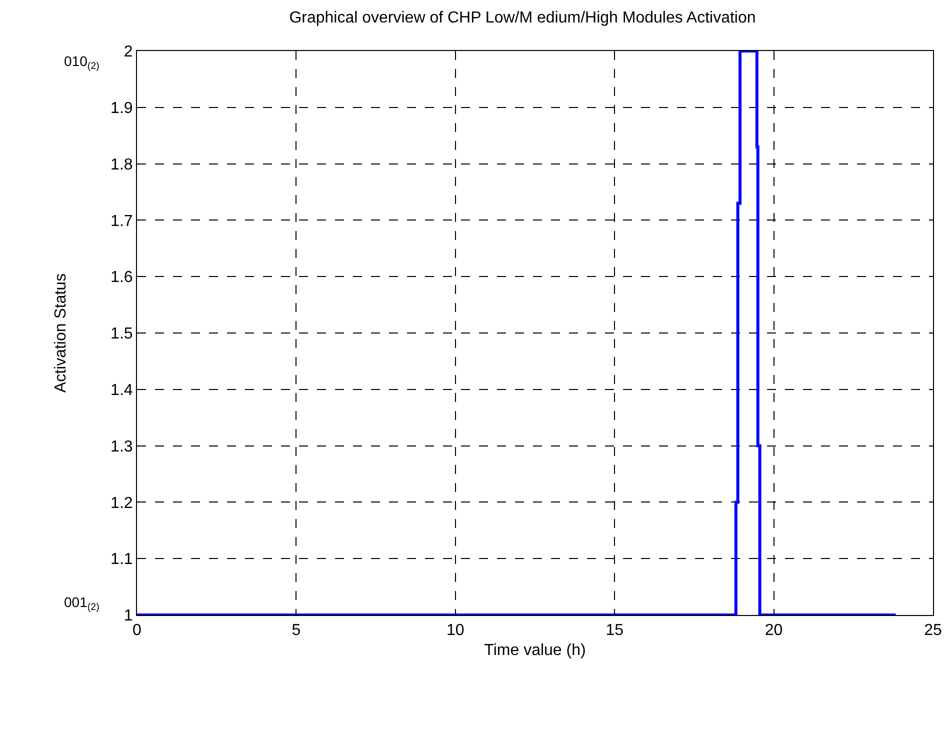  Describe the element at coordinates (128, 52) in the screenshot. I see `y-tick-label: 2` at that location.